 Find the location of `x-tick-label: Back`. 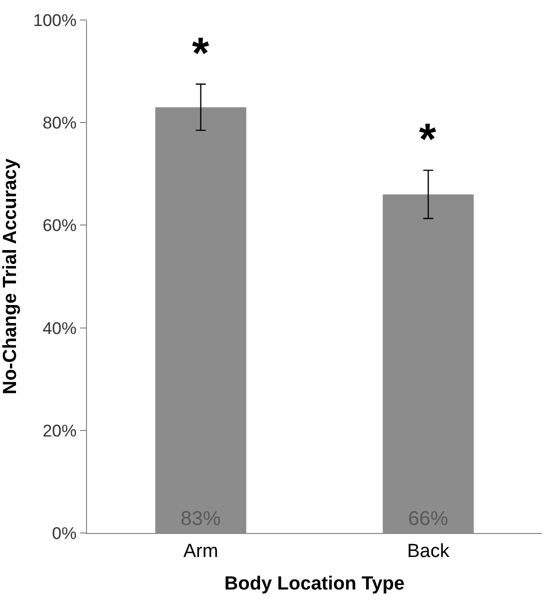

x-tick-label: Back is located at coordinates (428, 551).